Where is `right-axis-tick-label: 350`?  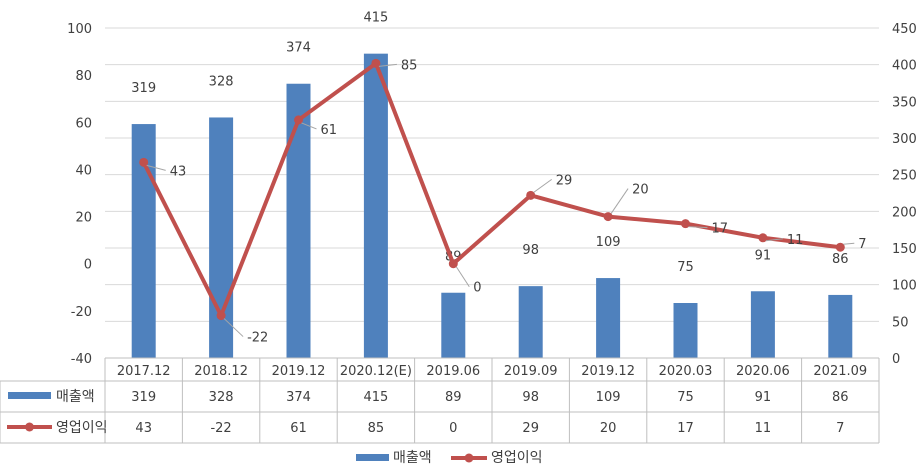
right-axis-tick-label: 350 is located at coordinates (904, 102).